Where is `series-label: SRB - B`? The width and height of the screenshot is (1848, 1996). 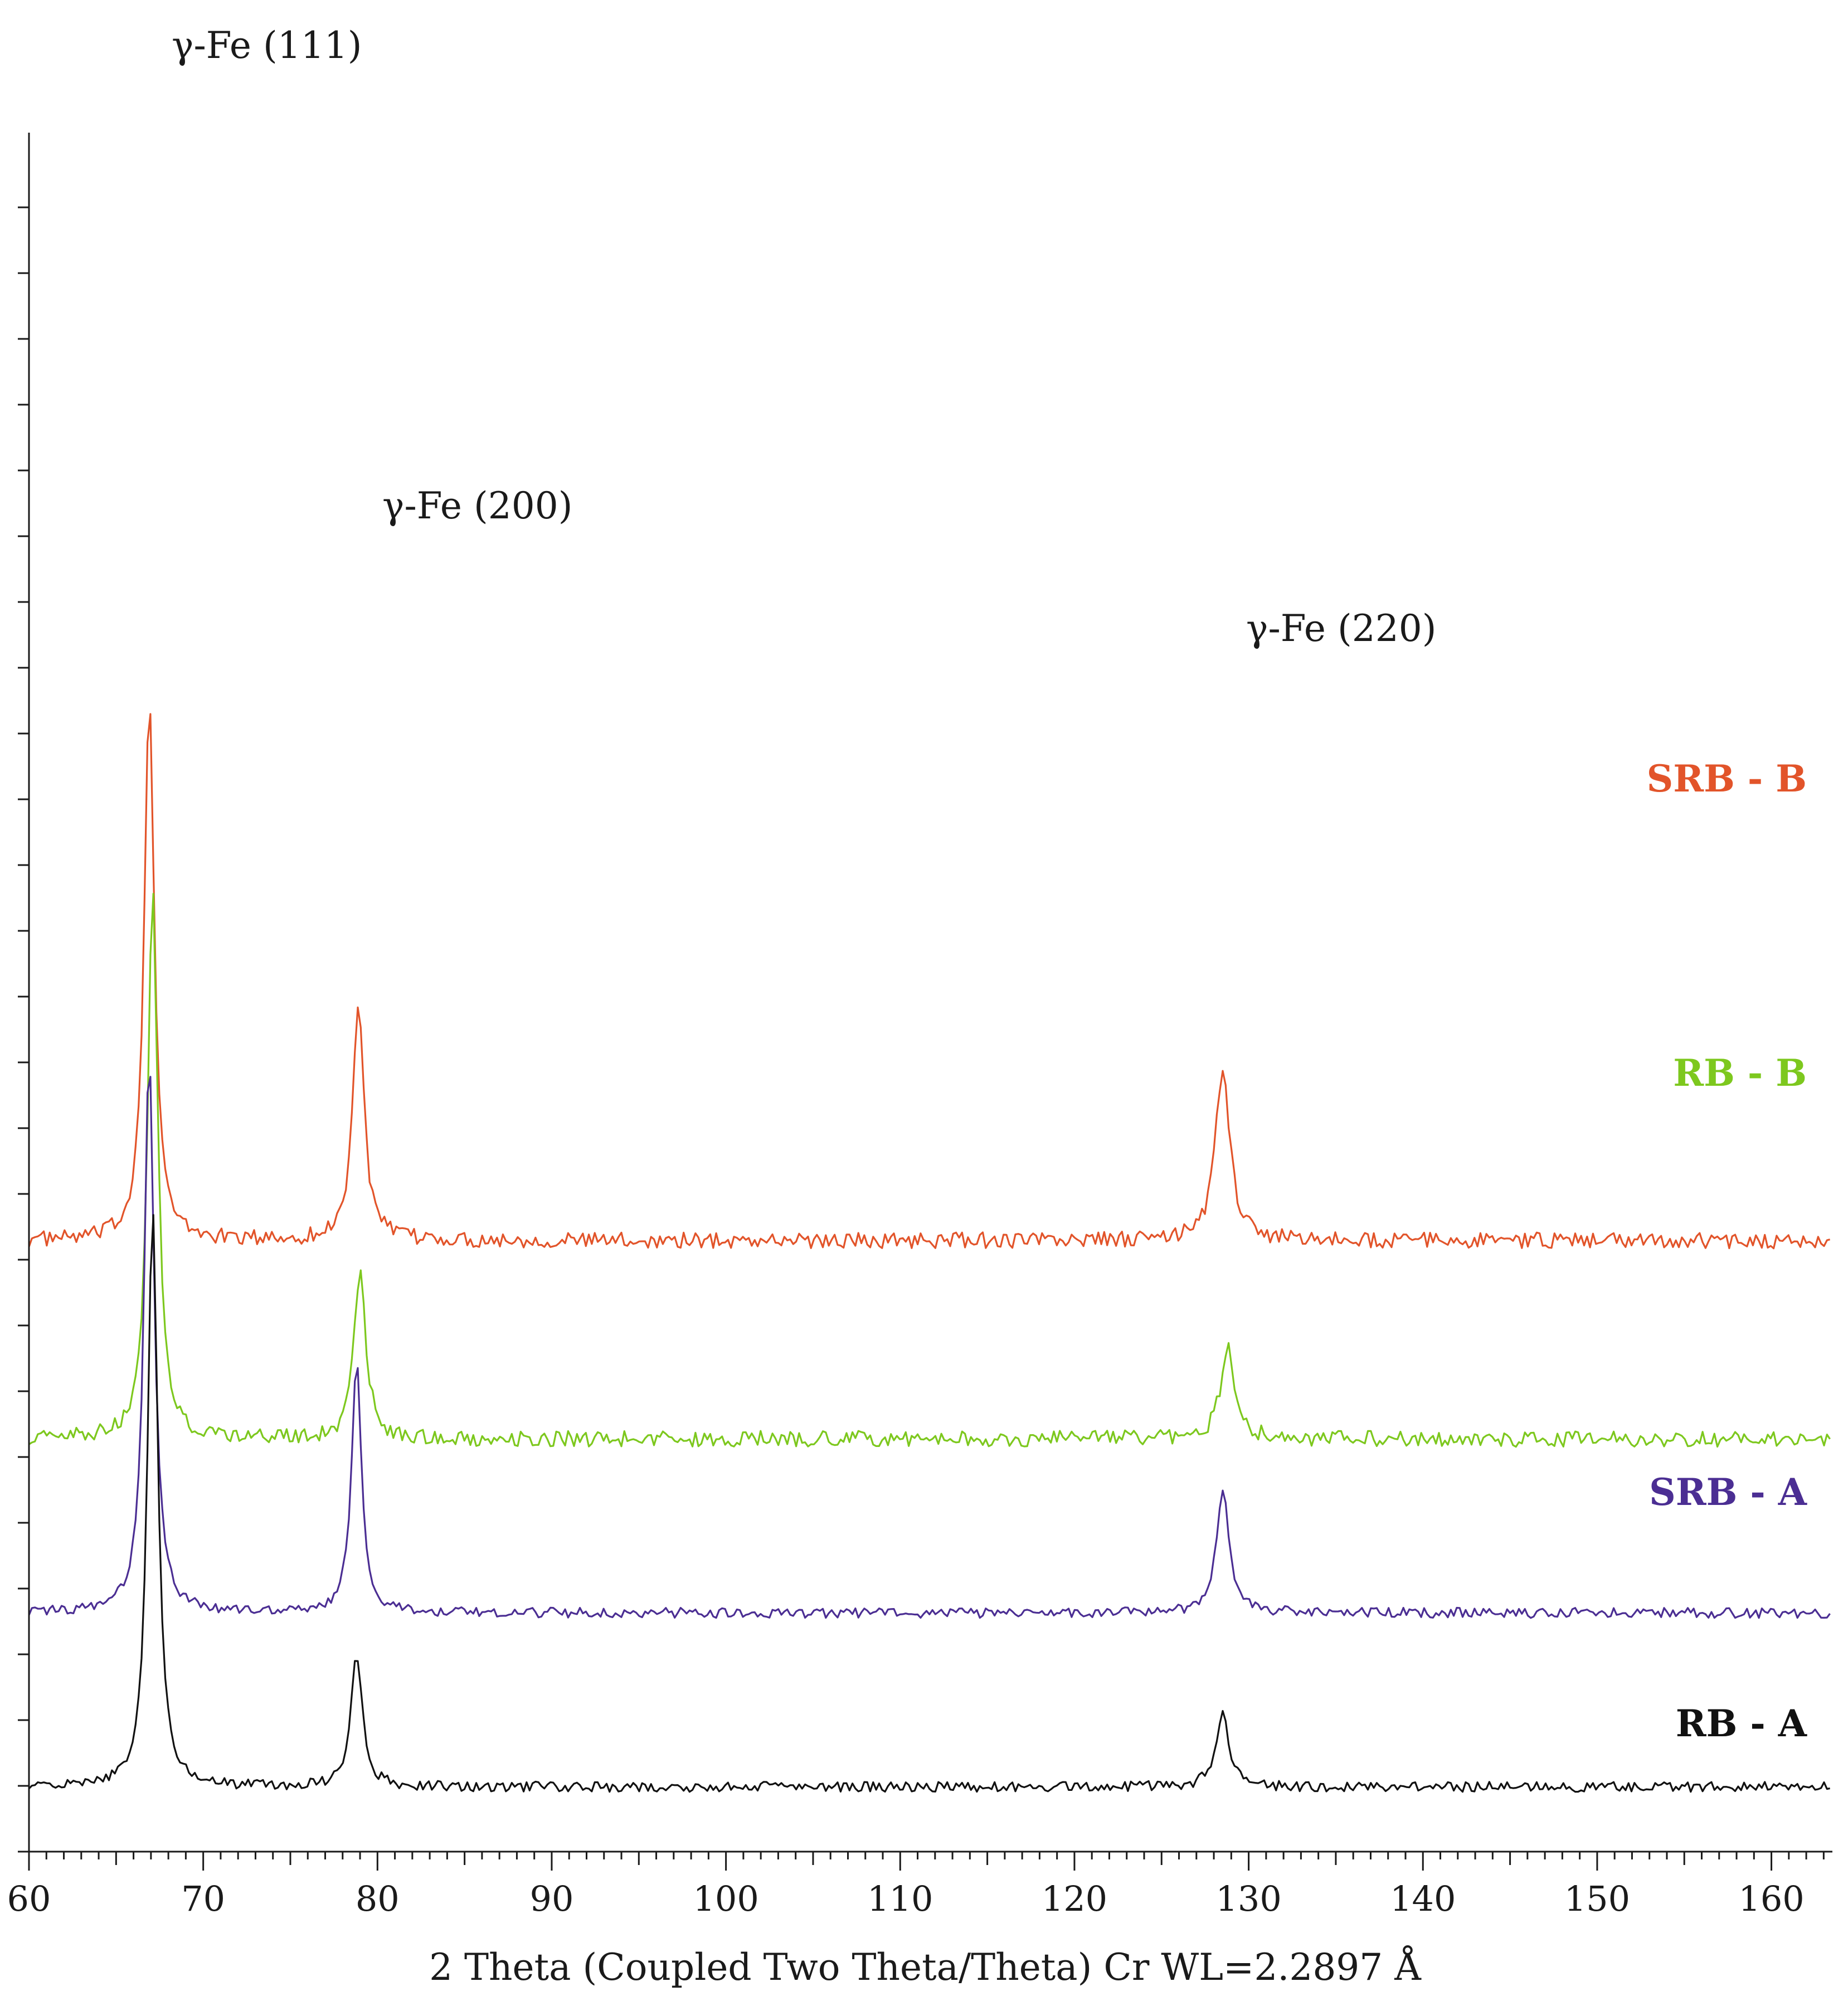
series-label: SRB - B is located at coordinates (1727, 779).